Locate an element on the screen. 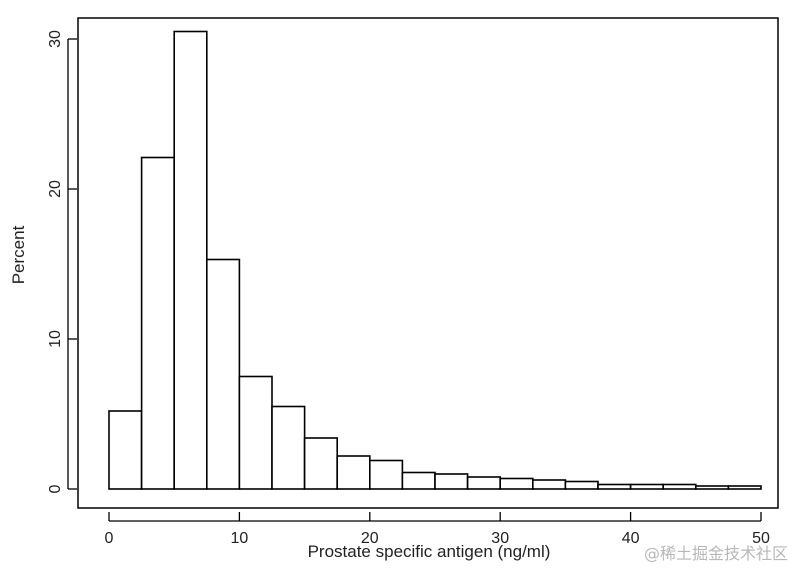 The image size is (800, 572). x-axis: 0 10 20 30 40 50 is located at coordinates (437, 529).